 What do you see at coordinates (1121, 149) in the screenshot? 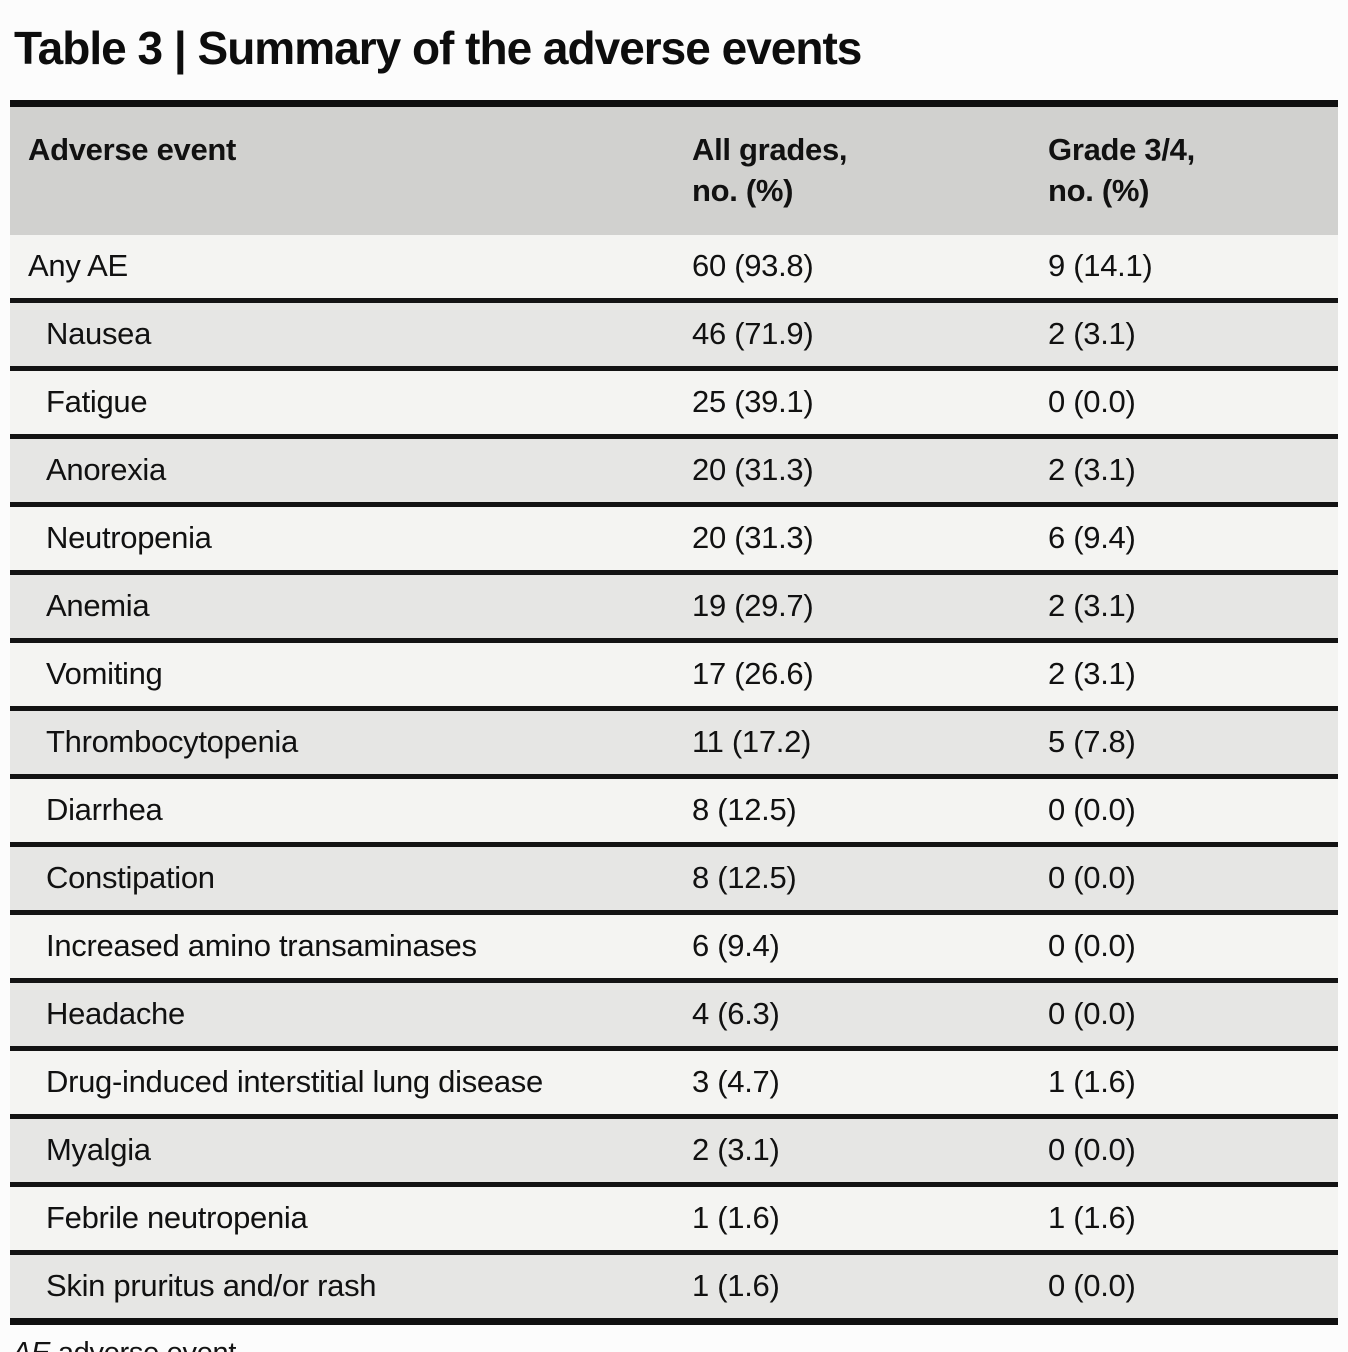
I see `column-header-grade-3-4-line1: Grade 3/4,` at bounding box center [1121, 149].